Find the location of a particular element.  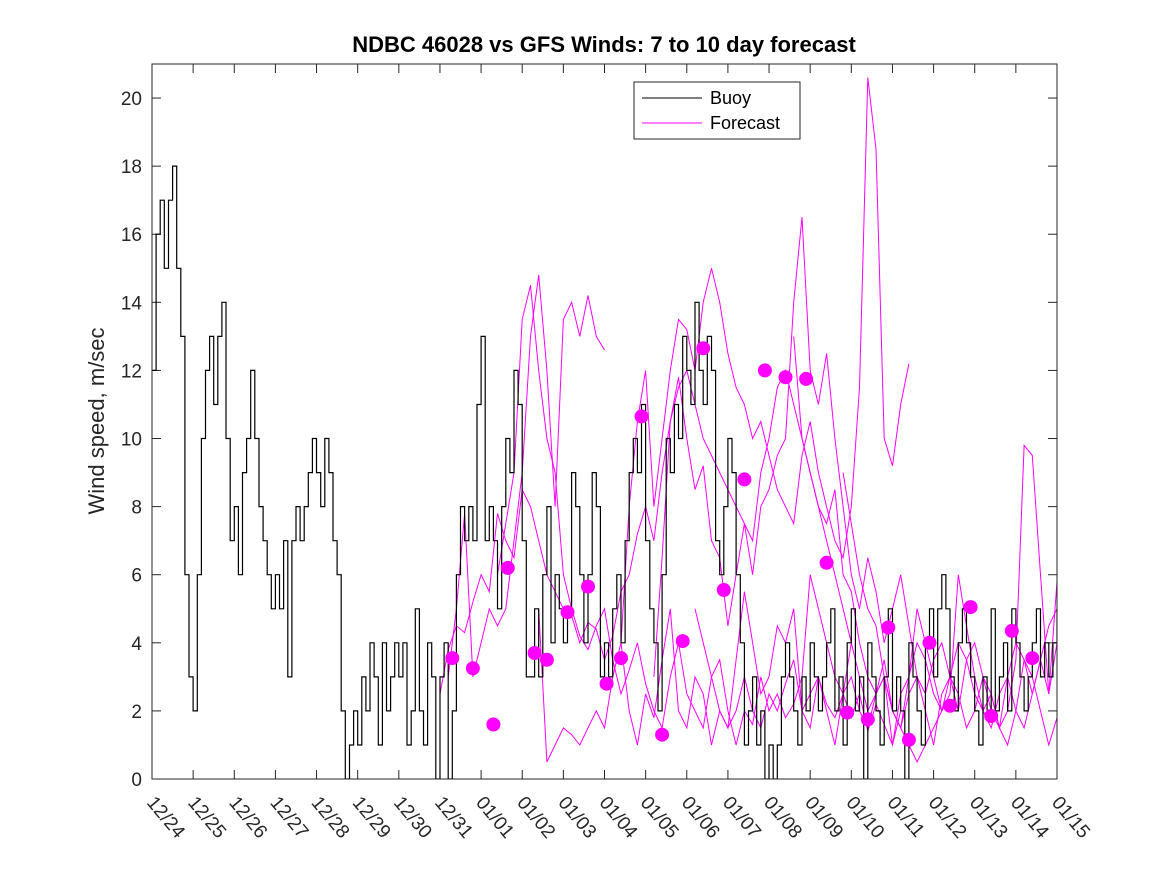

y-tick-label: 14 is located at coordinates (132, 303).